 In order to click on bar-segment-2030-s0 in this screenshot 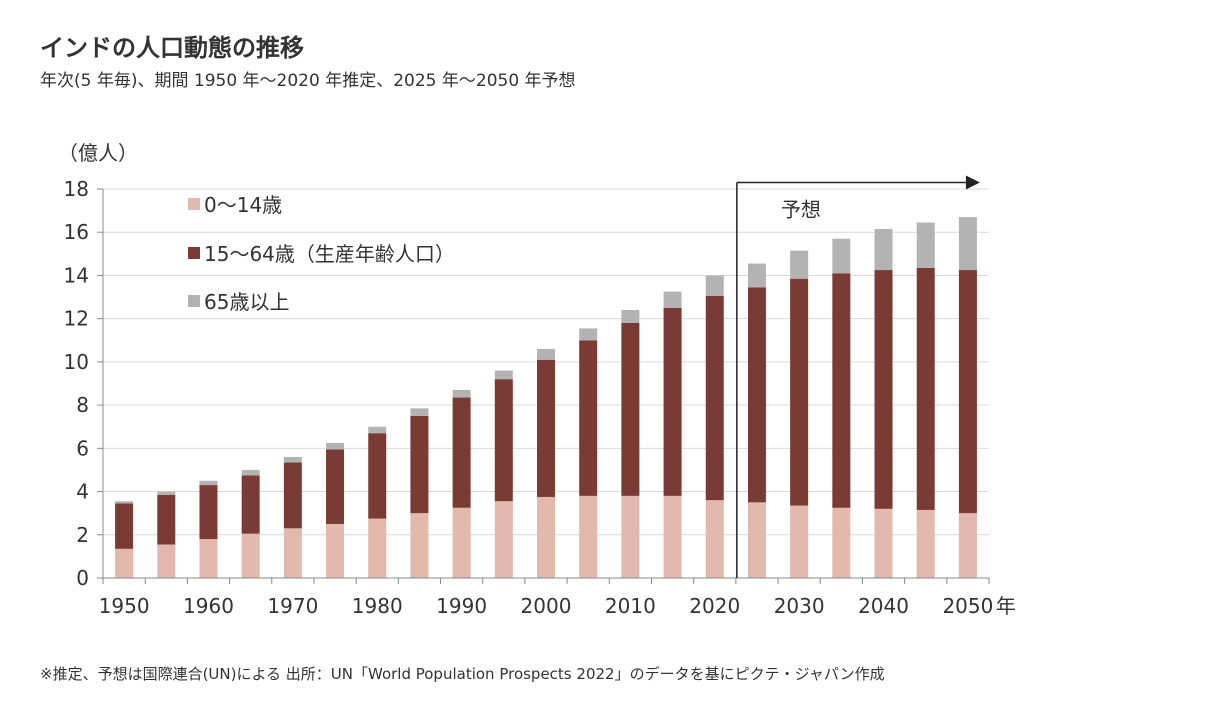, I will do `click(799, 541)`.